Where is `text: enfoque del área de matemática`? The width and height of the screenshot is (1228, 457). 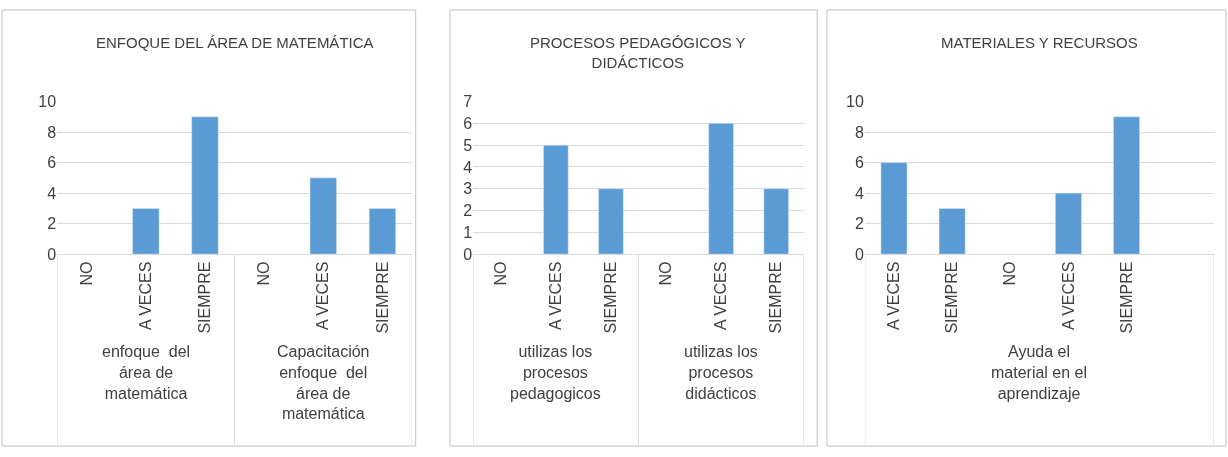
text: enfoque del área de matemática is located at coordinates (146, 372).